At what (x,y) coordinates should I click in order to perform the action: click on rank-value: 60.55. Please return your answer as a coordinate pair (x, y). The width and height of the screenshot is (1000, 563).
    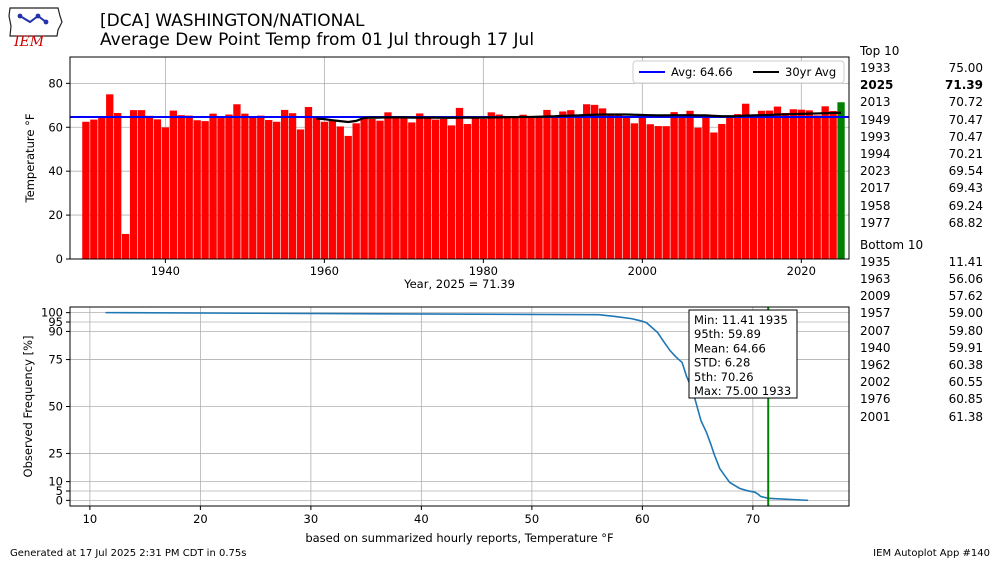
    Looking at the image, I should click on (965, 382).